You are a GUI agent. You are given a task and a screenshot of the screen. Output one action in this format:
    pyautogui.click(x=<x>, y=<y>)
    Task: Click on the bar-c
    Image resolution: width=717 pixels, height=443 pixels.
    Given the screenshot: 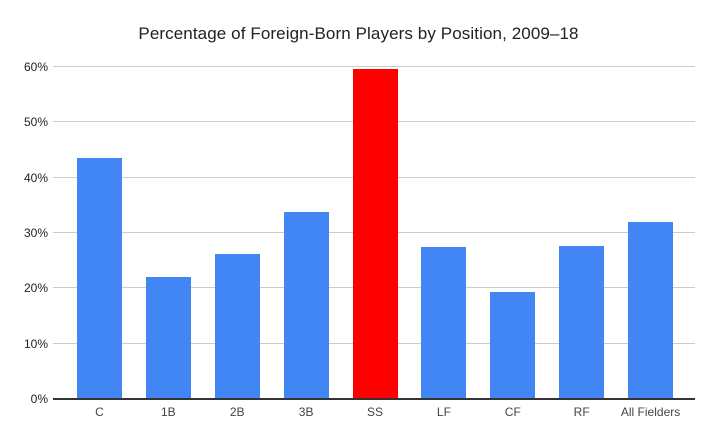 What is the action you would take?
    pyautogui.click(x=99, y=278)
    